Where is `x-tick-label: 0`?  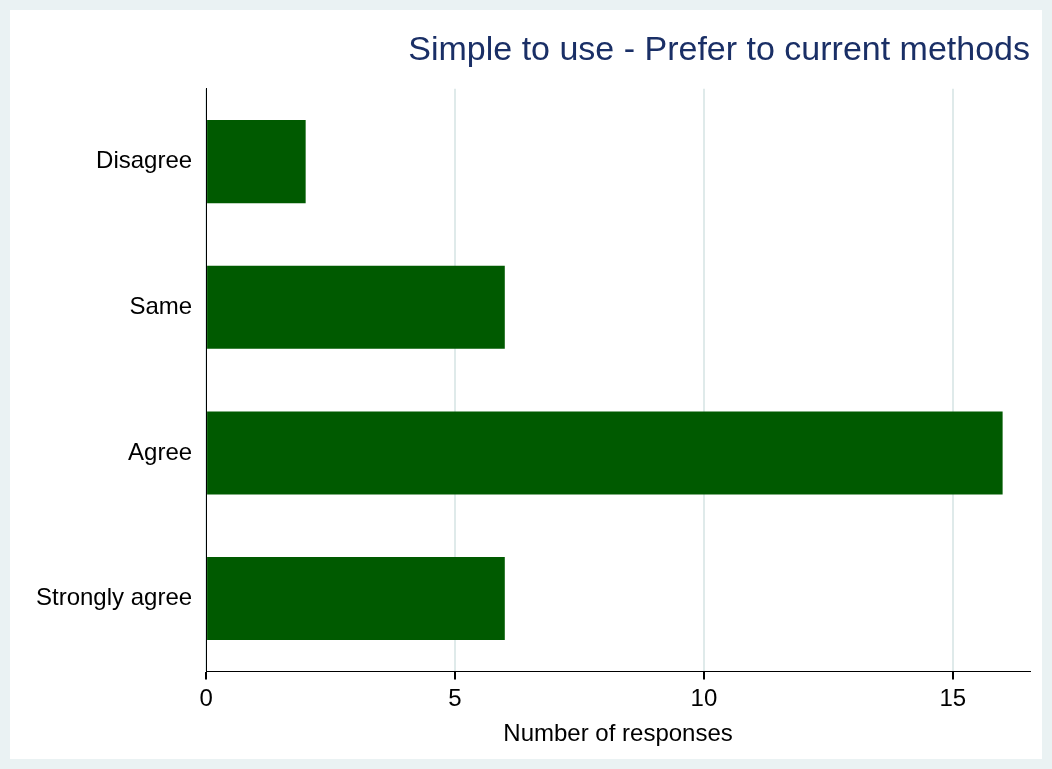
x-tick-label: 0 is located at coordinates (206, 698).